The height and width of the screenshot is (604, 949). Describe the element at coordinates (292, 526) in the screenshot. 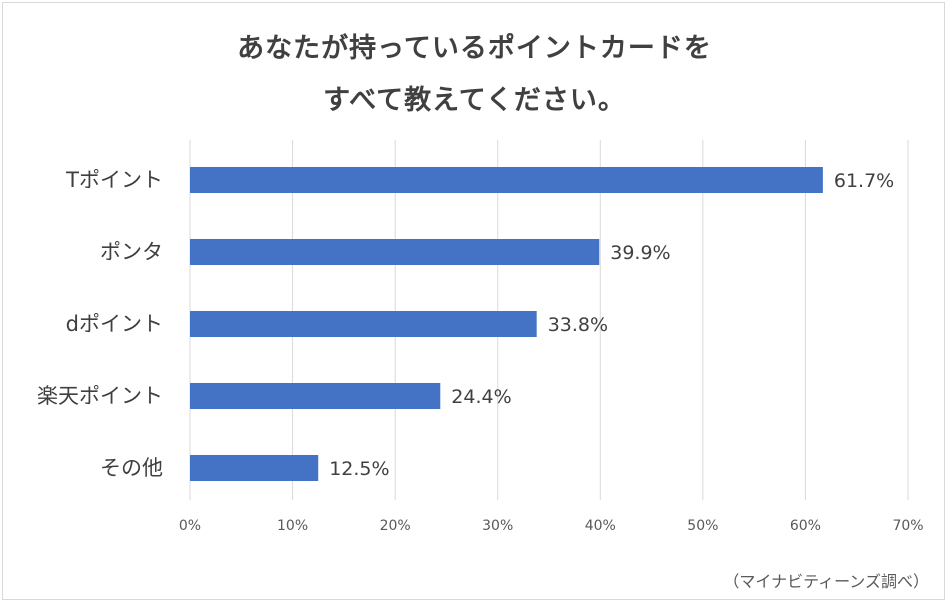

I see `x-tick-label: 10%` at that location.